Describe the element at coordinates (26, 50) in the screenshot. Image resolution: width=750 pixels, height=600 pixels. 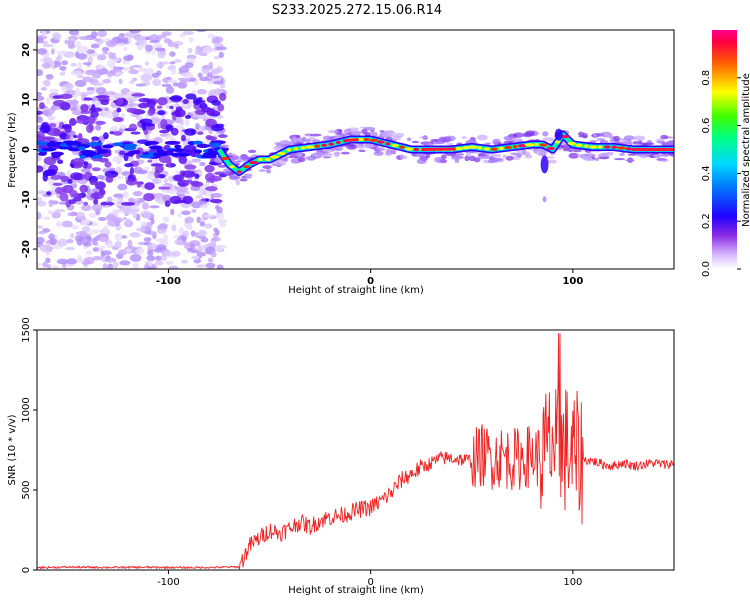
I see `y-tick-label: 20` at that location.